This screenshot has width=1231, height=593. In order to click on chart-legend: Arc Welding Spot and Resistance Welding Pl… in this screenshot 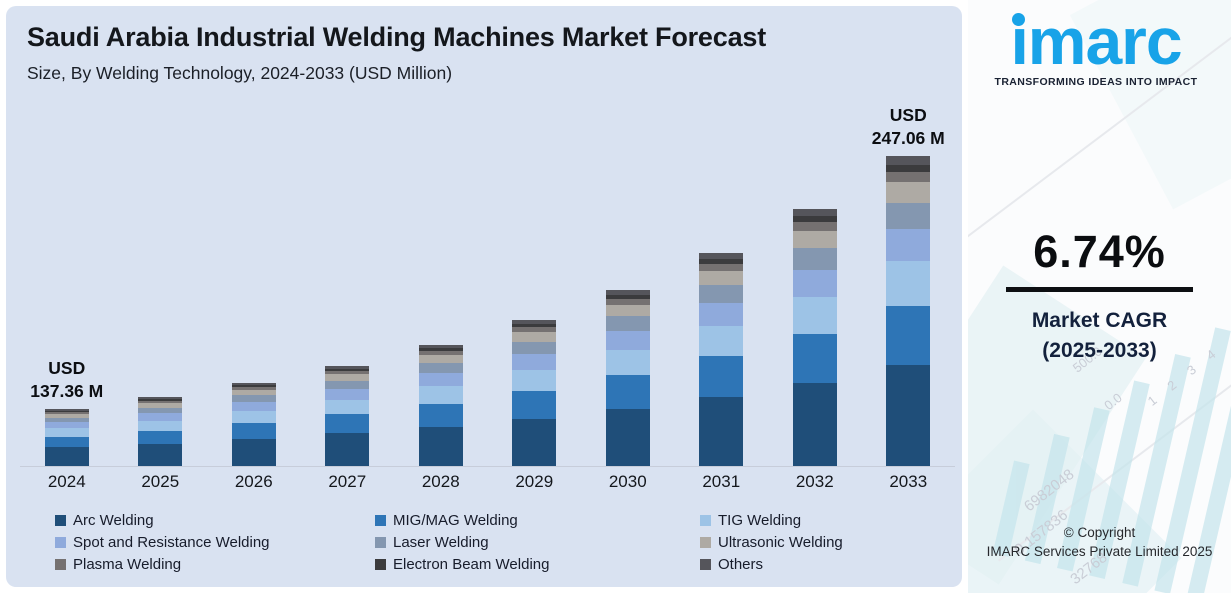, I will do `click(449, 542)`.